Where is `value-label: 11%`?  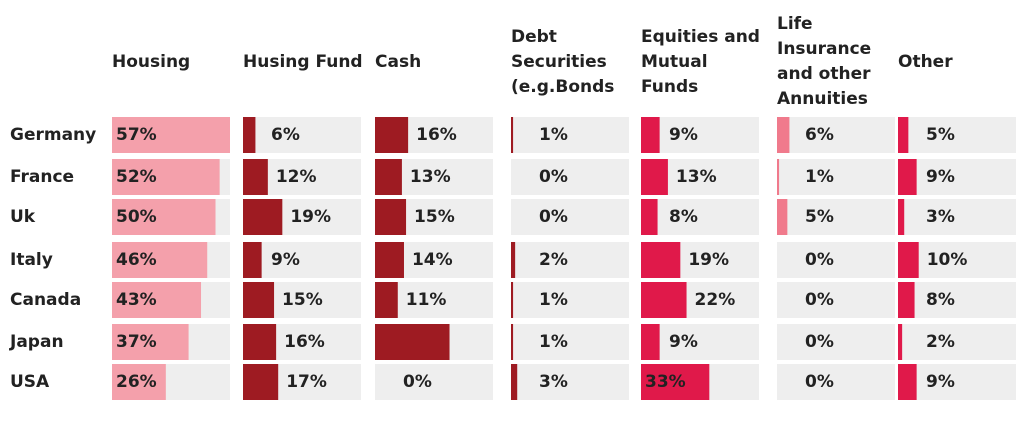
value-label: 11% is located at coordinates (426, 300).